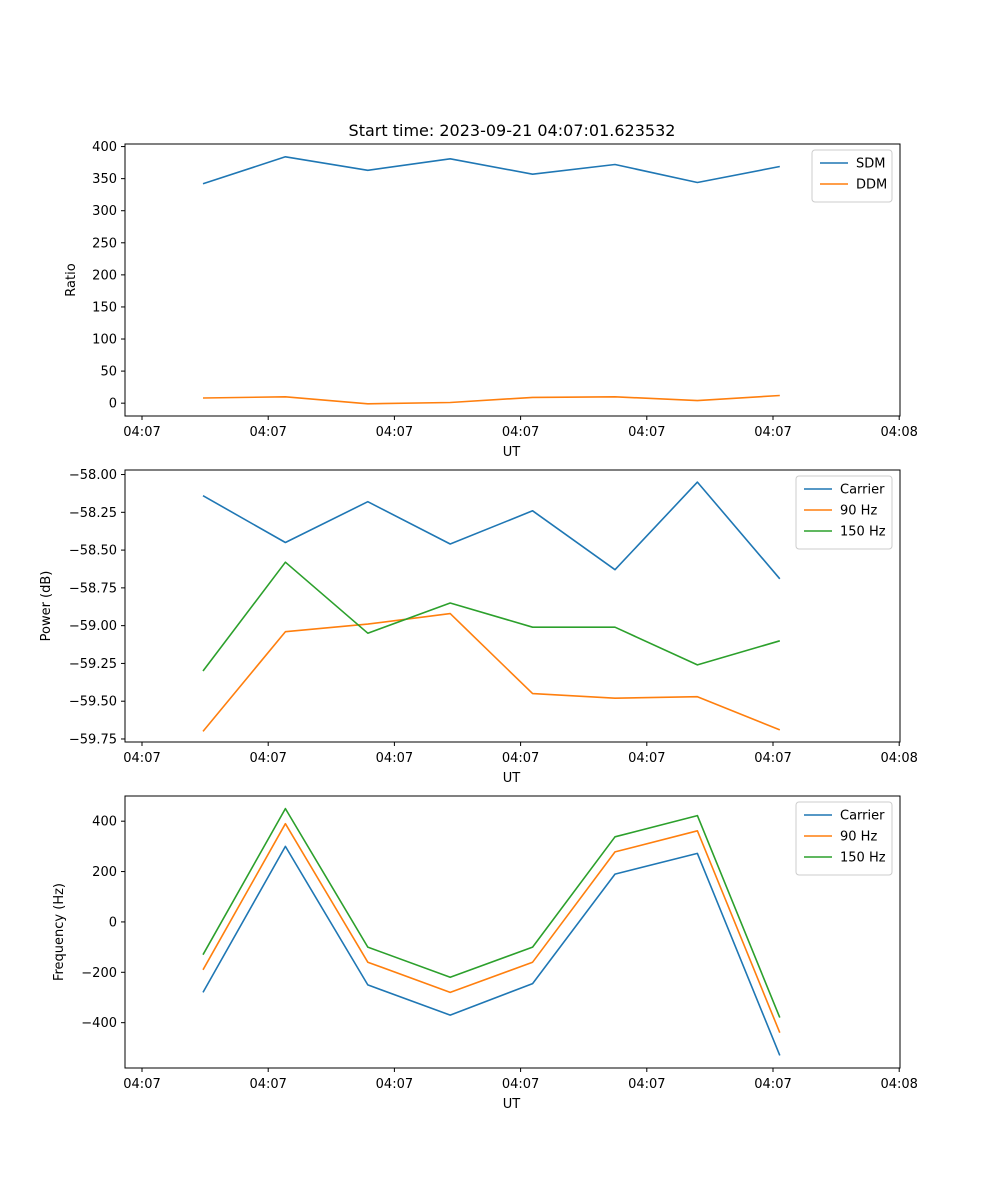 This screenshot has width=1000, height=1200. Describe the element at coordinates (71, 279) in the screenshot. I see `y-axis-label: Ratio` at that location.